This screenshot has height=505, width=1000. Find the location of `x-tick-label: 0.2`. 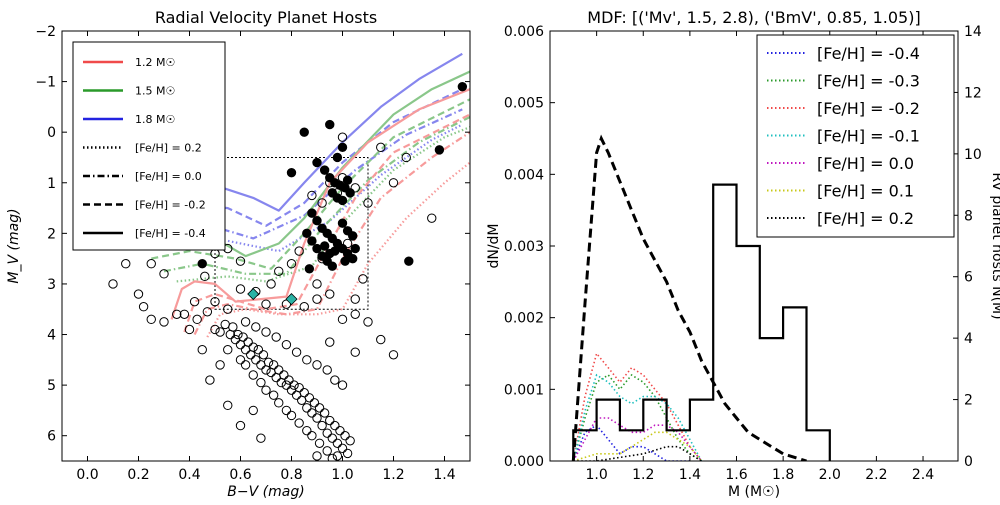

x-tick-label: 0.2 is located at coordinates (138, 475).